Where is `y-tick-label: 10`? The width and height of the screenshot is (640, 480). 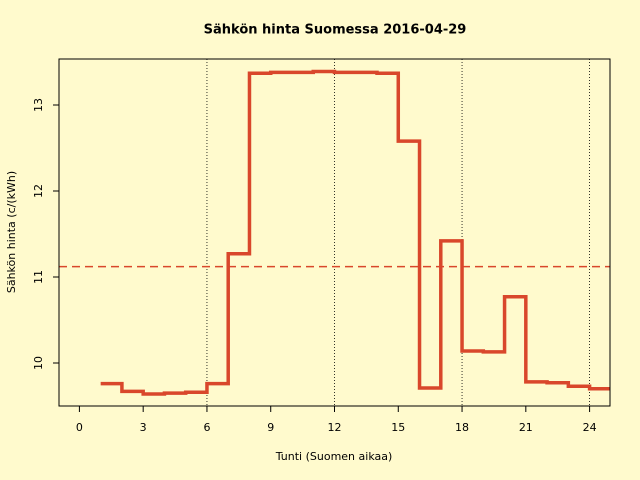
y-tick-label: 10 is located at coordinates (38, 363).